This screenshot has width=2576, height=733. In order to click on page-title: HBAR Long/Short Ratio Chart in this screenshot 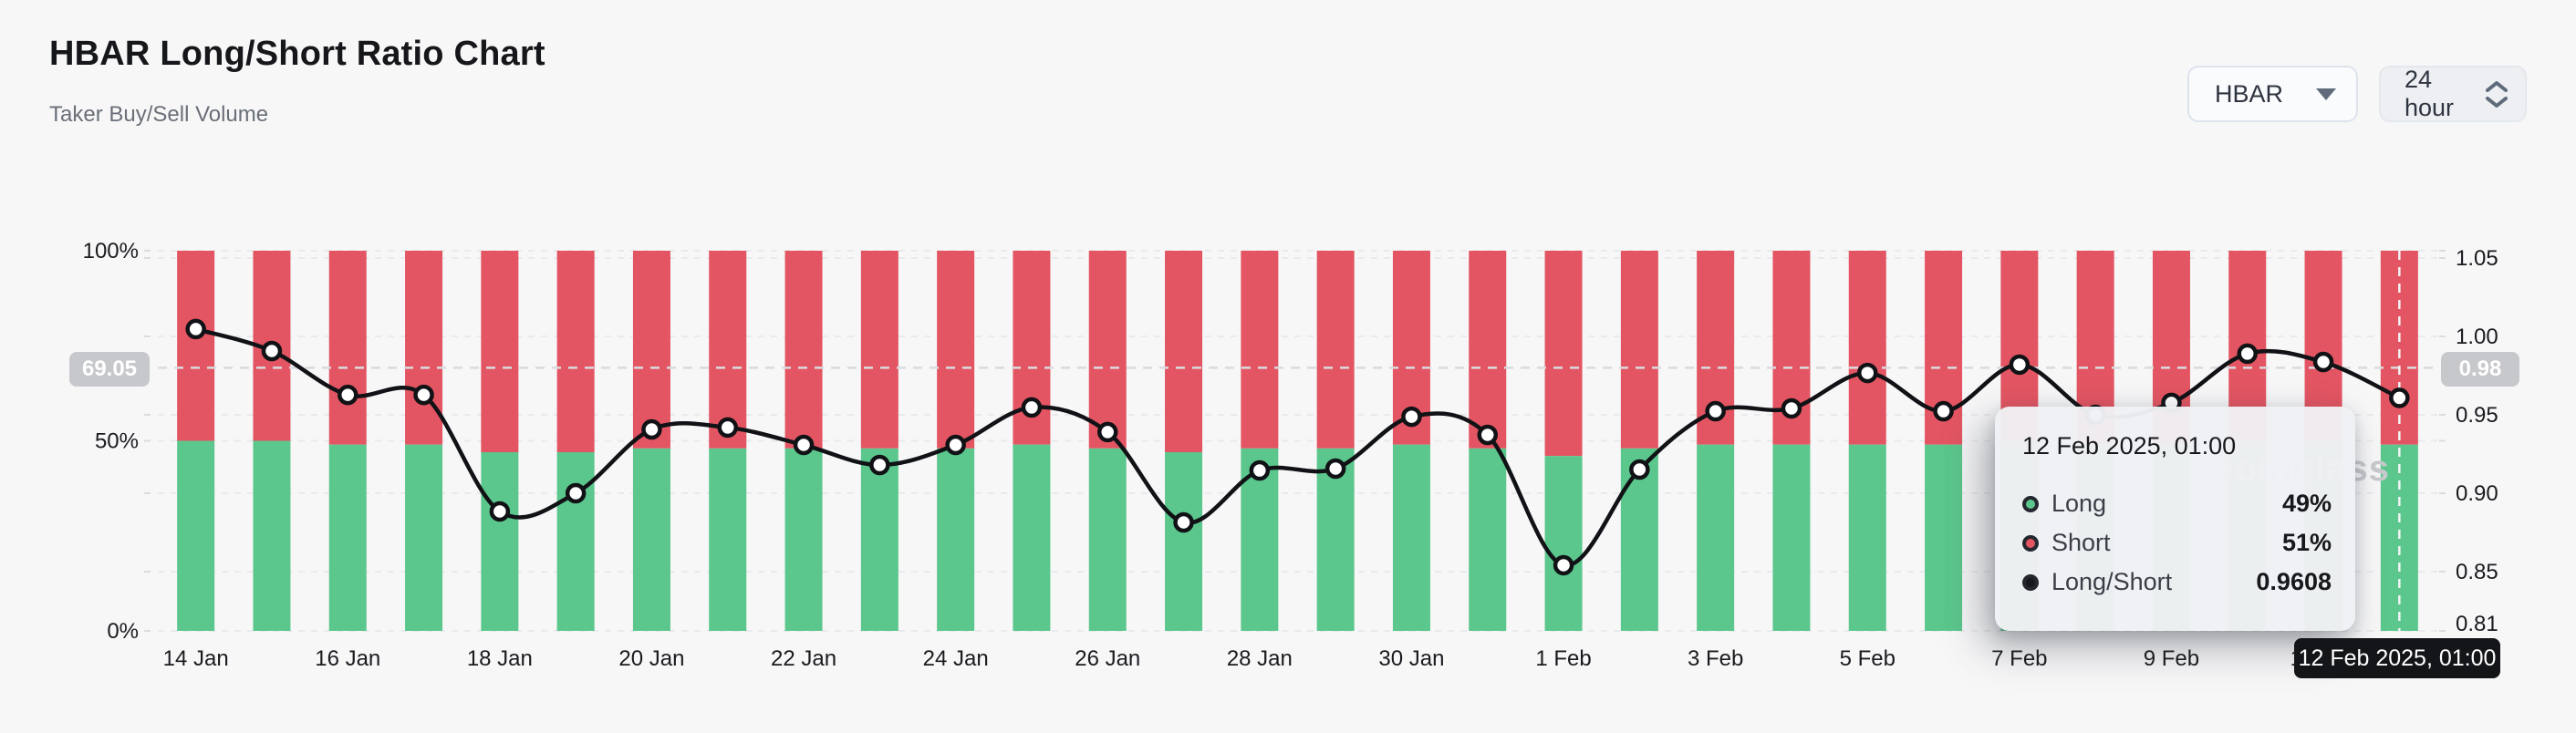, I will do `click(297, 54)`.